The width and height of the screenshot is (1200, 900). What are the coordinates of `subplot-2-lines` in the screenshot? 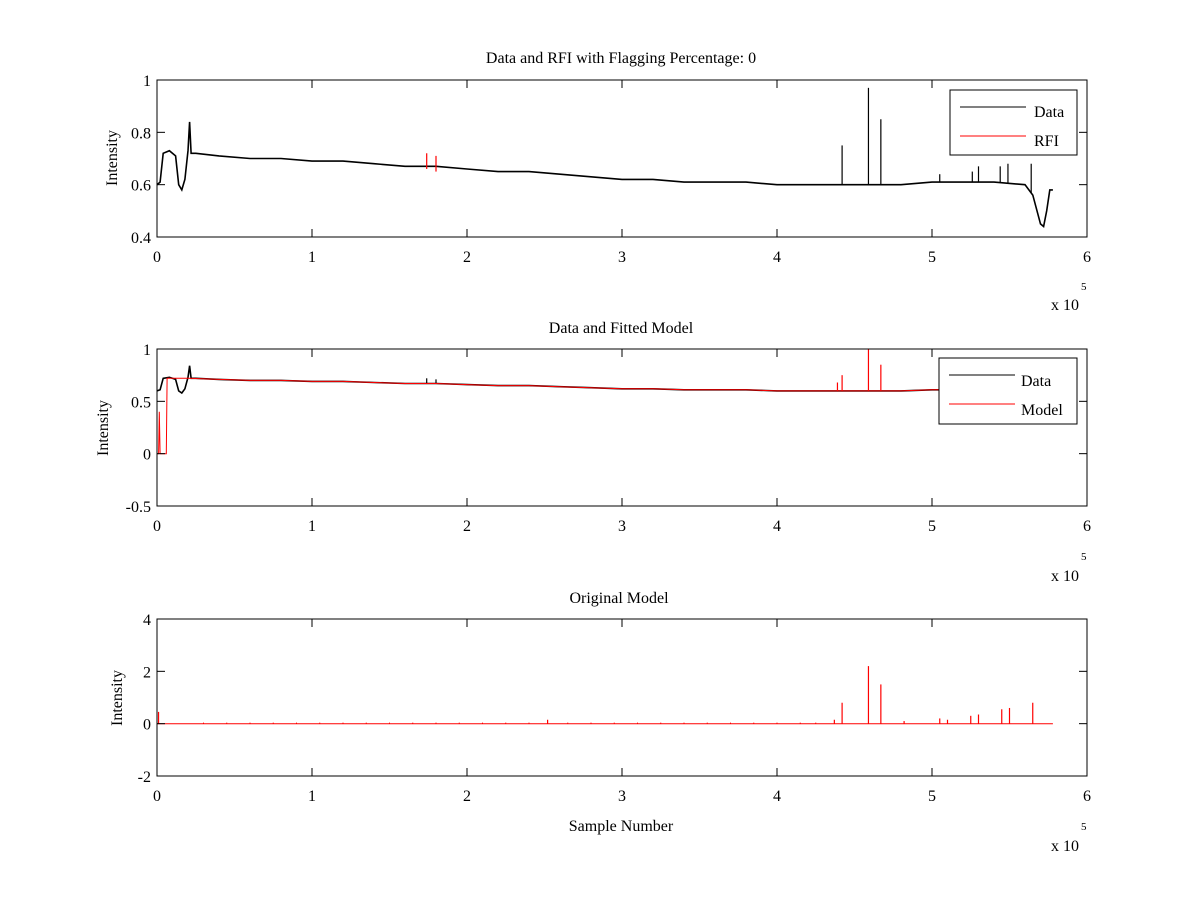 It's located at (548, 402).